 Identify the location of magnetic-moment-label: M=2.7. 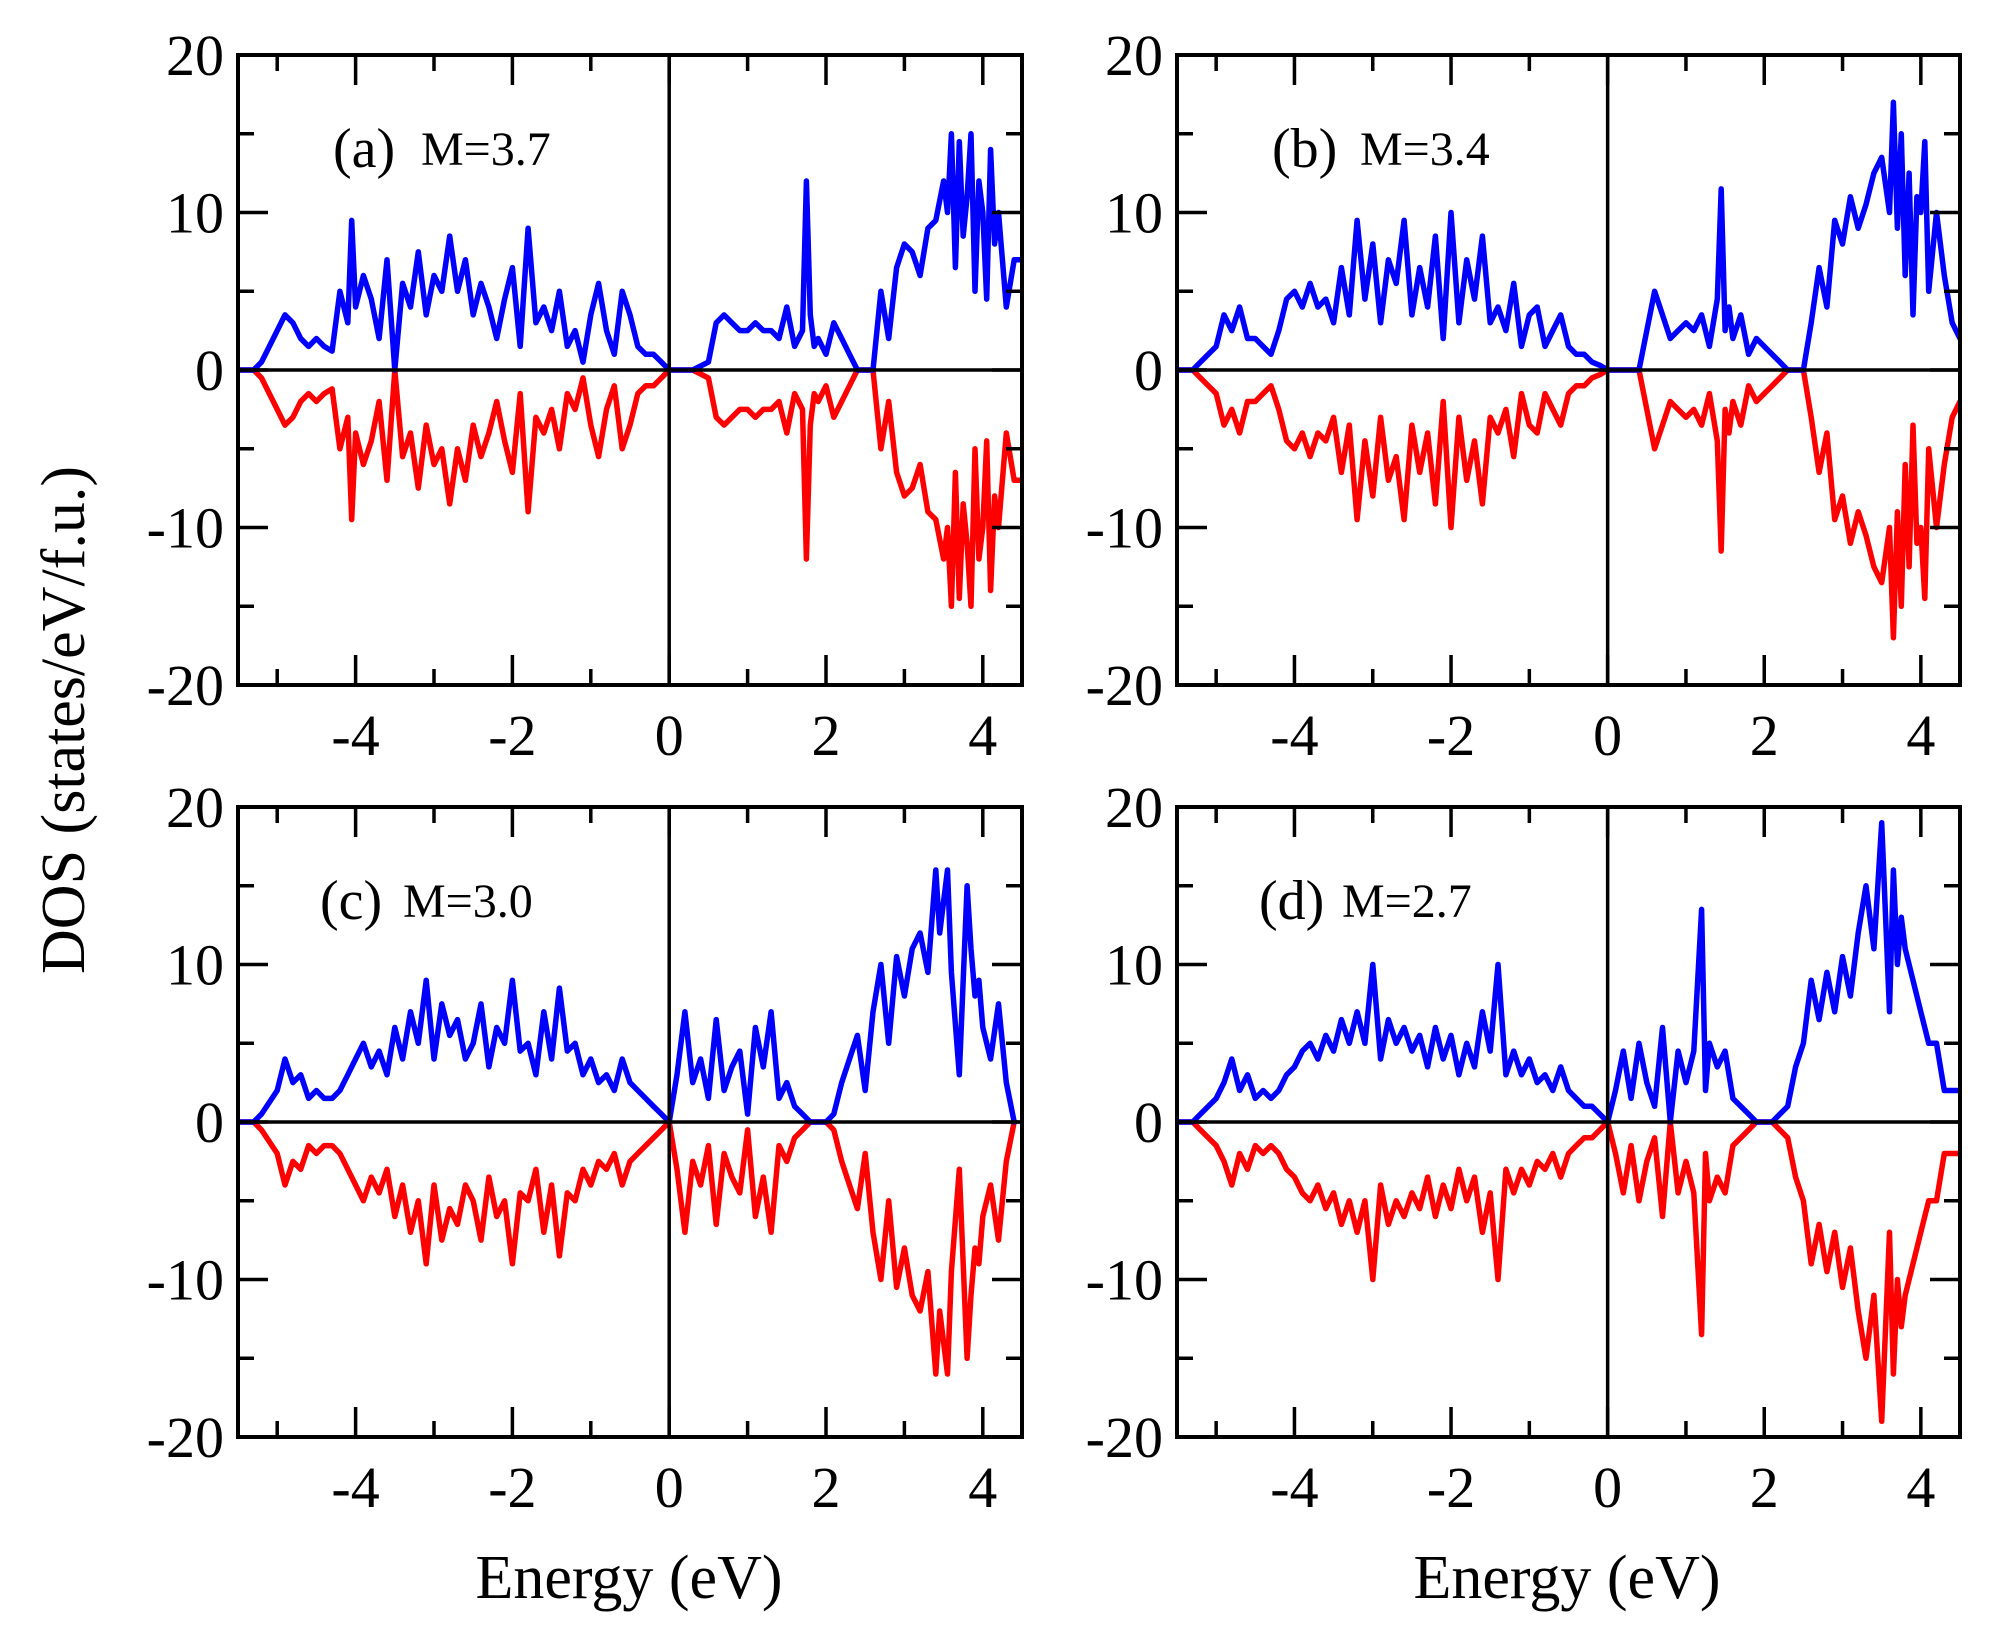
(1407, 901).